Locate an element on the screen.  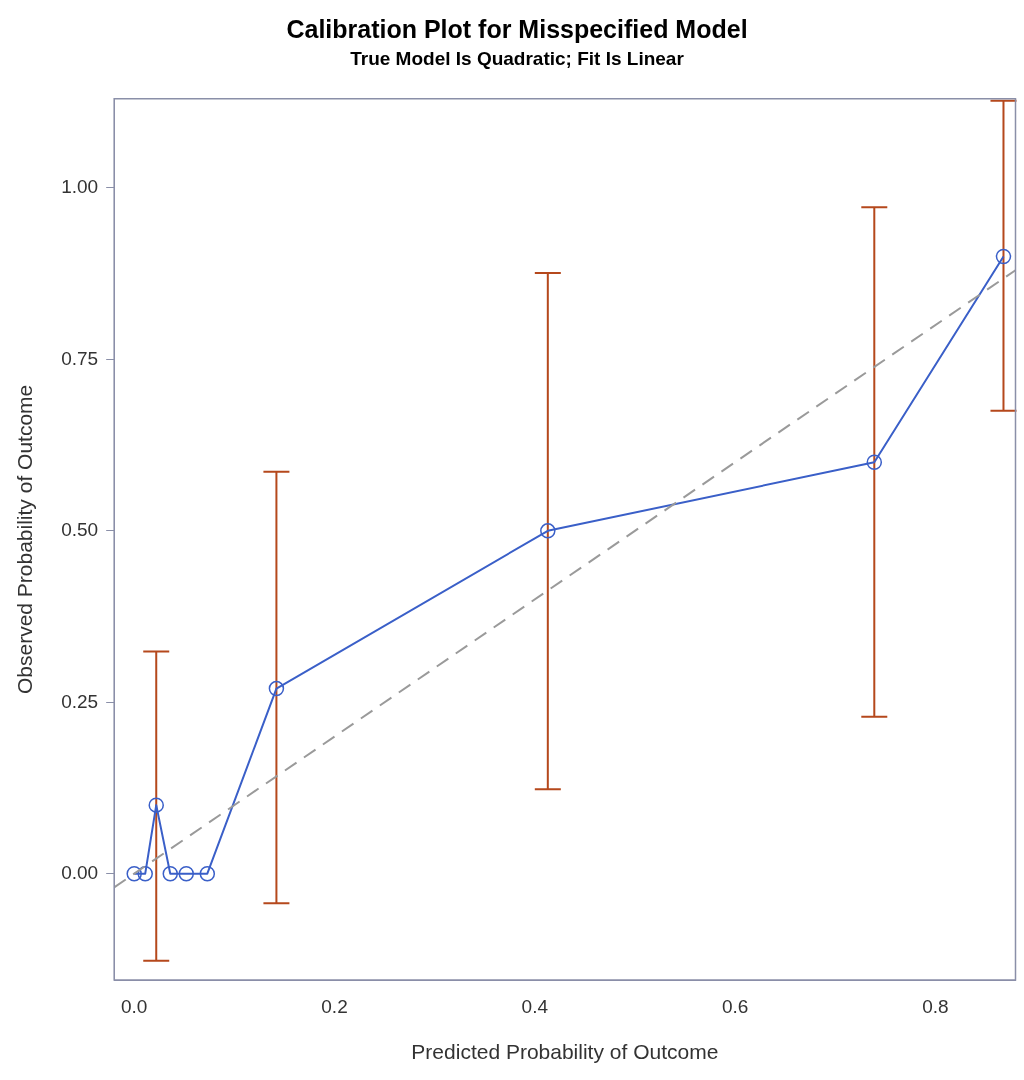
x-tick-label: 0.2 is located at coordinates (334, 1006).